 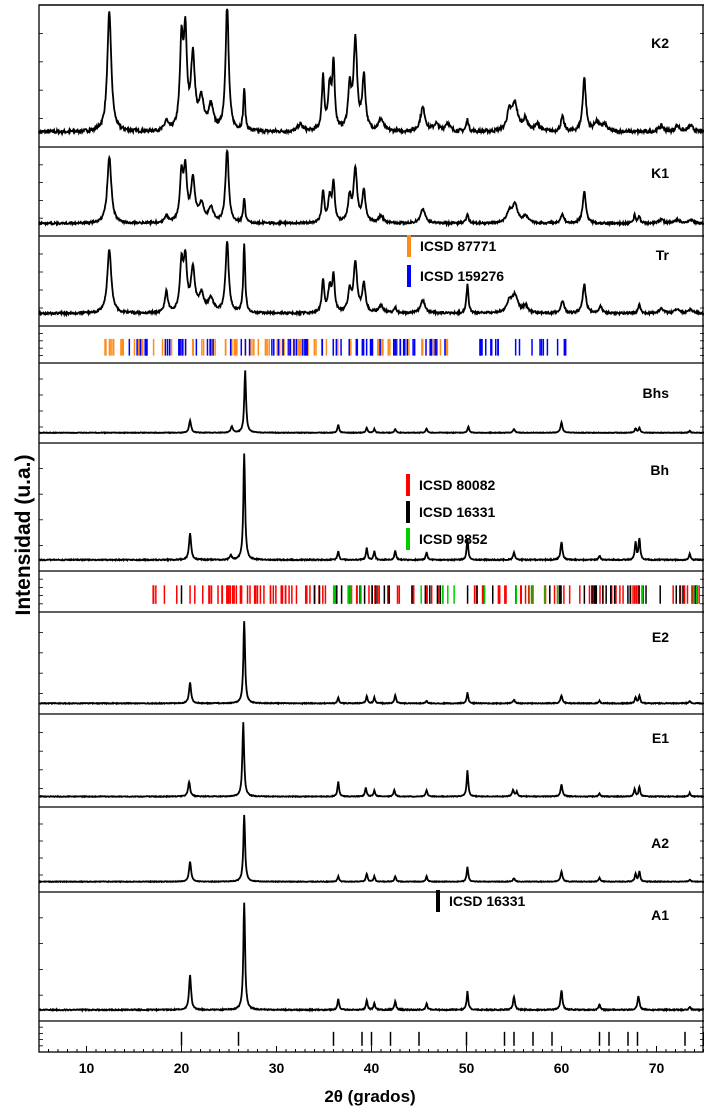 What do you see at coordinates (182, 1068) in the screenshot?
I see `x-tick-label: 20` at bounding box center [182, 1068].